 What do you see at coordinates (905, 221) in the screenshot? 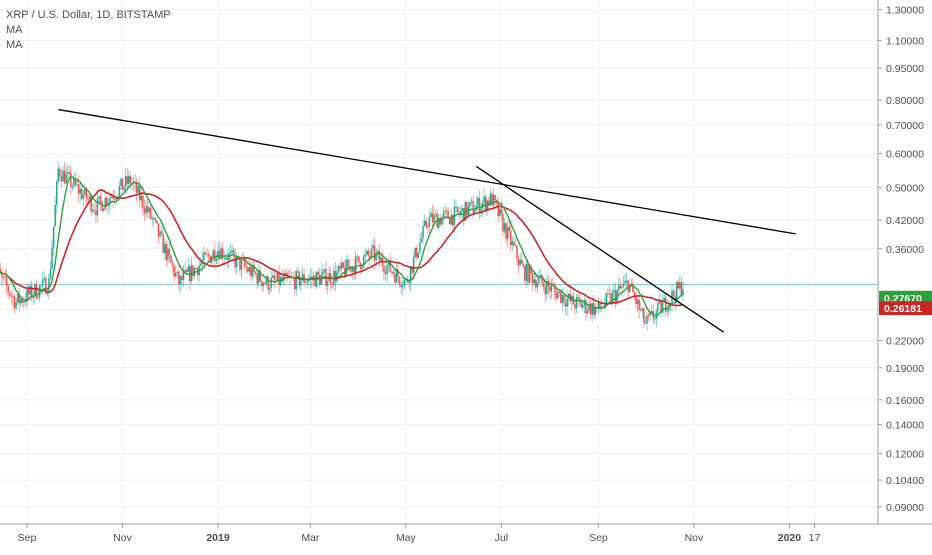
I see `y-tick-label: 0.42000` at bounding box center [905, 221].